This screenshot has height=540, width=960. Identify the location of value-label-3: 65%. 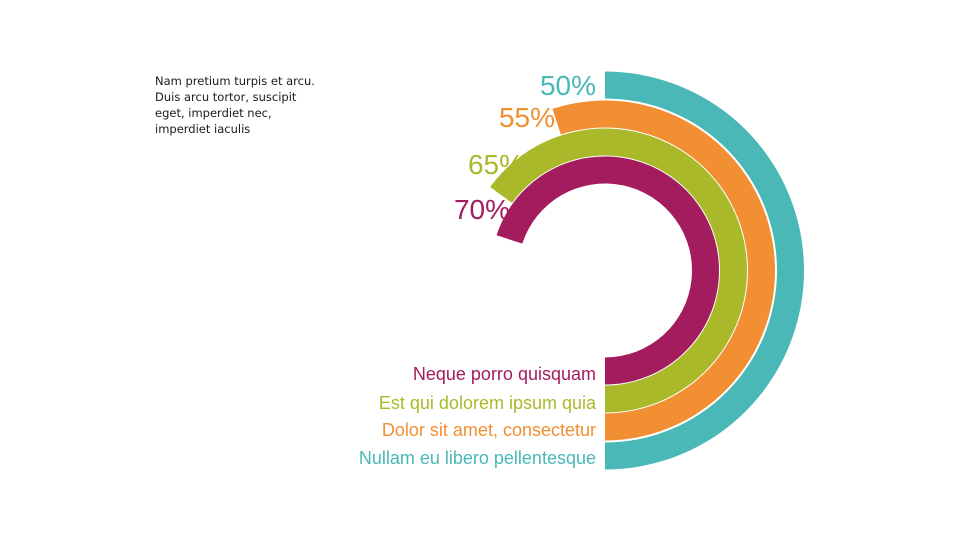
(496, 164).